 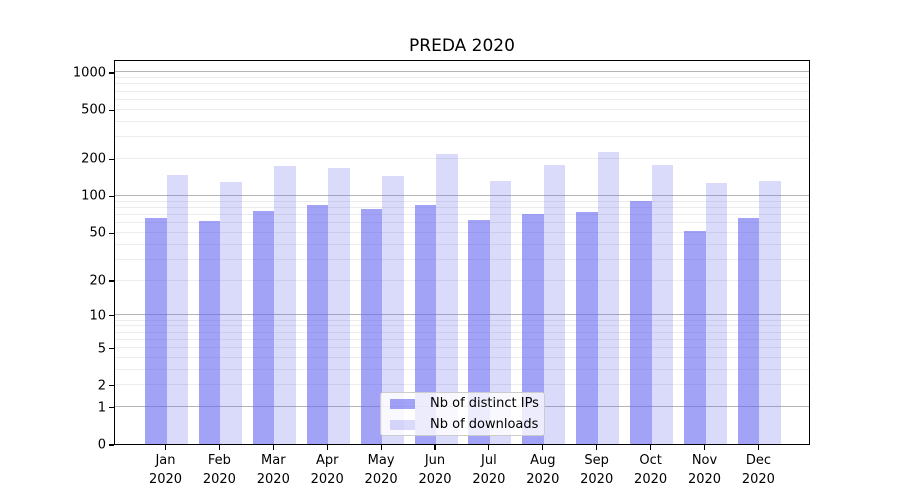 What do you see at coordinates (381, 447) in the screenshot?
I see `x-tick-may-2020` at bounding box center [381, 447].